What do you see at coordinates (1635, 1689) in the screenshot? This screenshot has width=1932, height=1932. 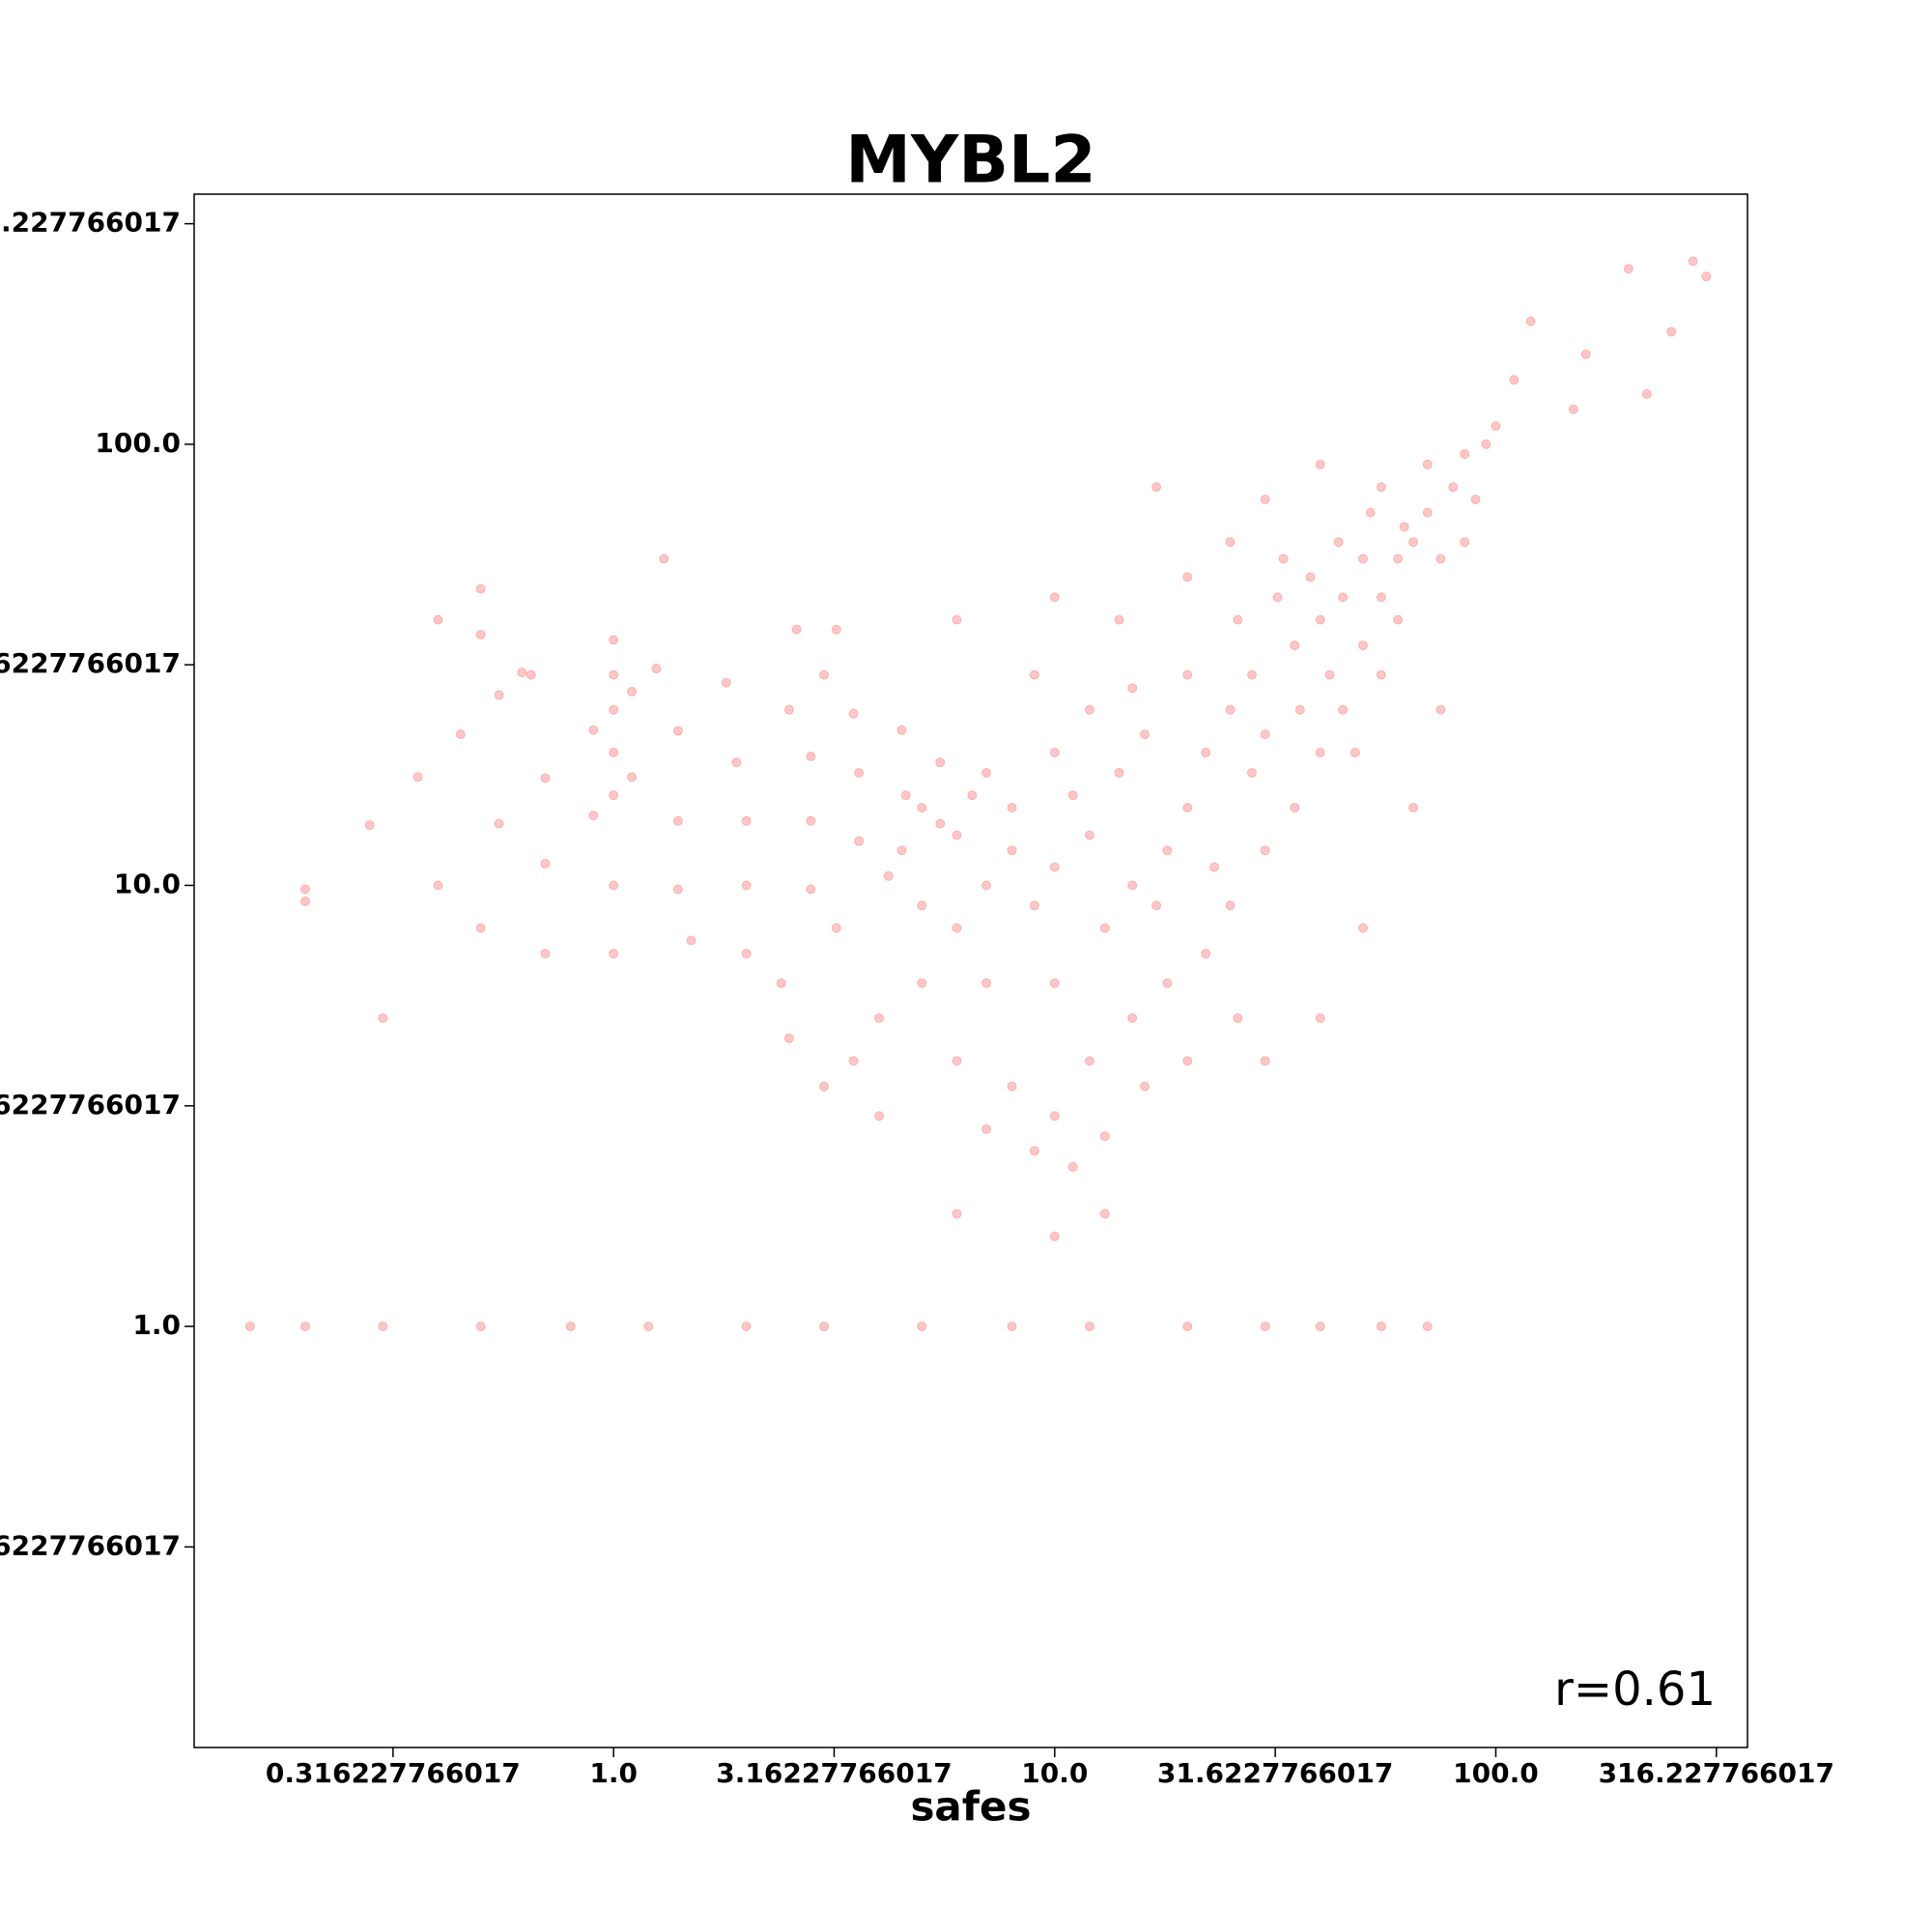 I see `annotation: r=0.61` at bounding box center [1635, 1689].